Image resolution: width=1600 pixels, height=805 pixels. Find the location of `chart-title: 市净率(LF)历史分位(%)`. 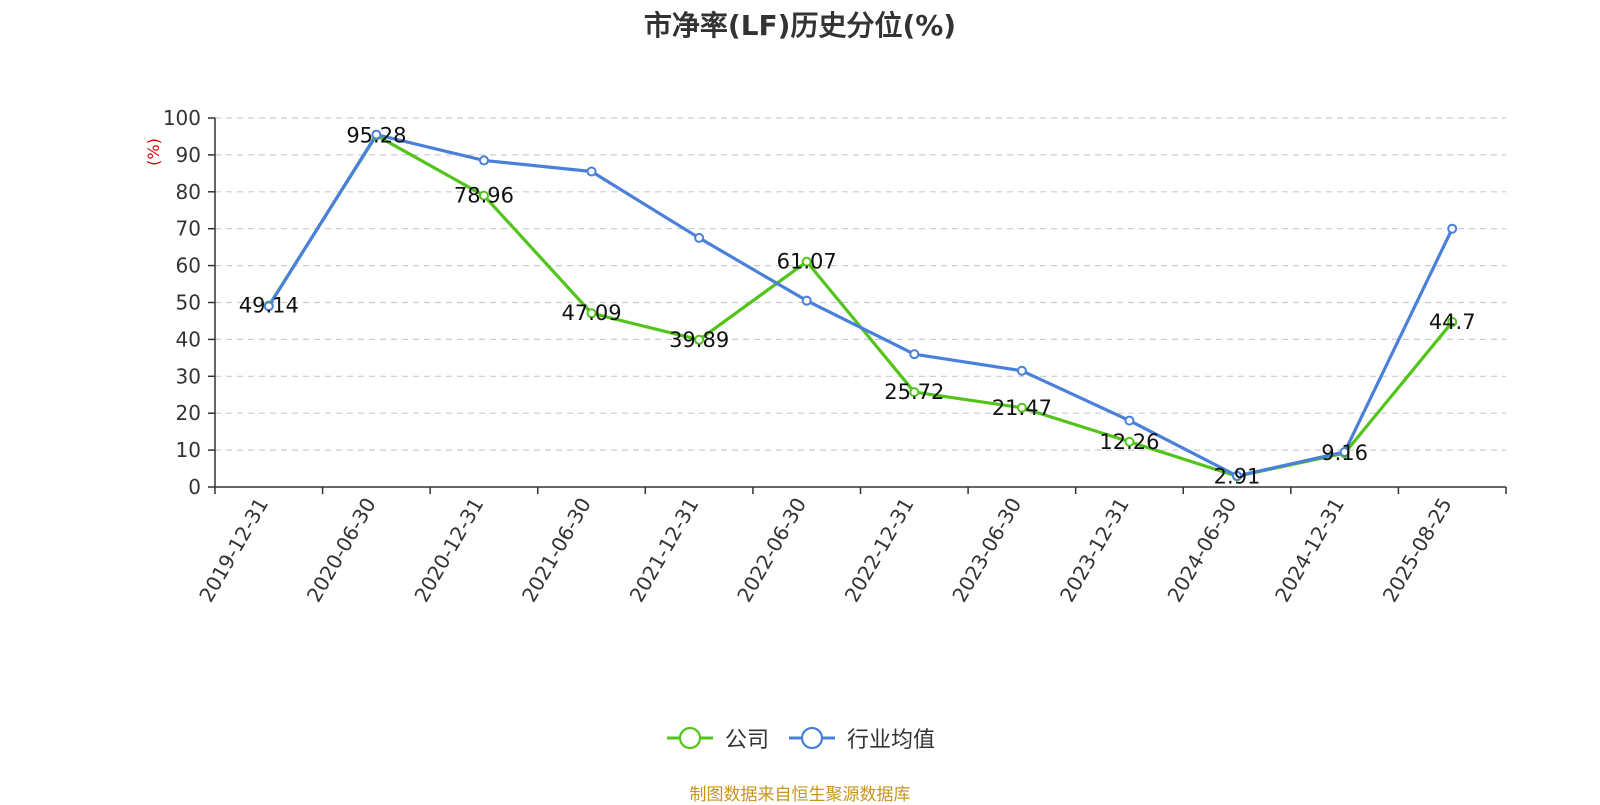

chart-title: 市净率(LF)历史分位(%) is located at coordinates (800, 25).